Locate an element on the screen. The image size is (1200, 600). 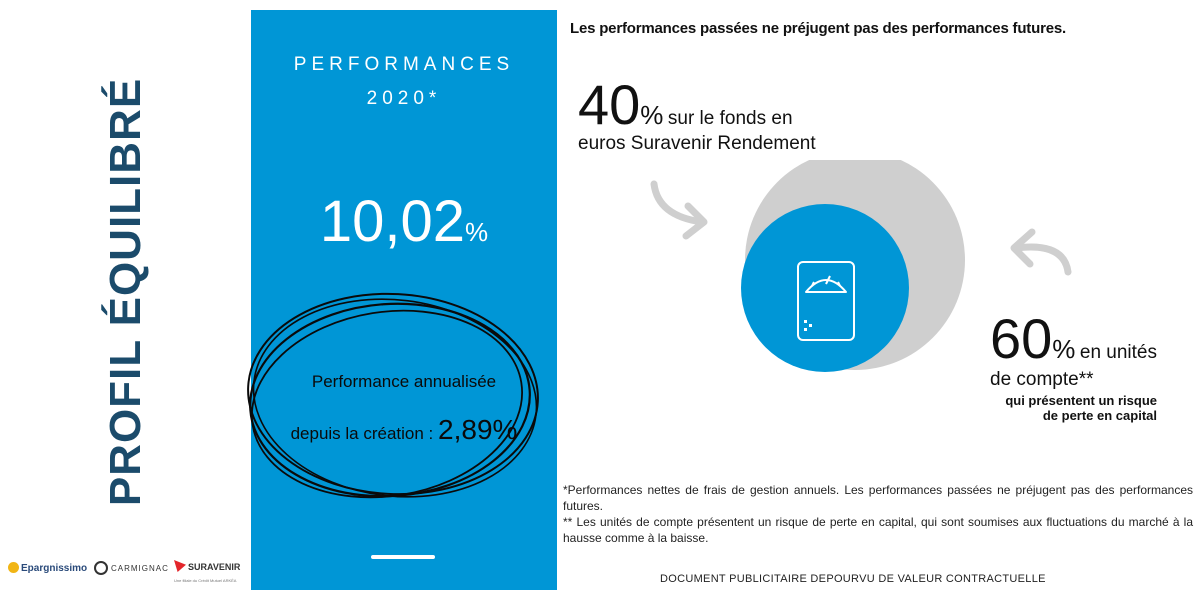
epargnissimo-logo-text: Epargnissimo is located at coordinates (54, 568).